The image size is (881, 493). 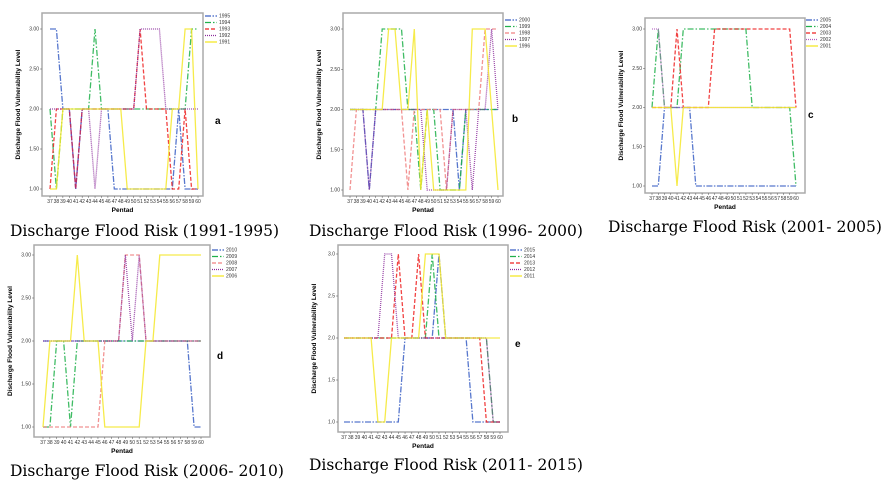 I want to click on caption-a: Discharge Flood Risk (1991-1995), so click(x=145, y=231).